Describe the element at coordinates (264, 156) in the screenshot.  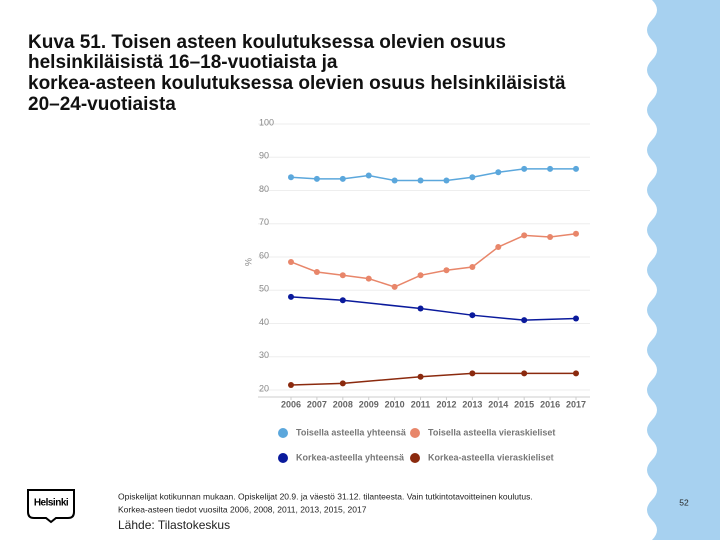
I see `y-tick-label: 90` at that location.